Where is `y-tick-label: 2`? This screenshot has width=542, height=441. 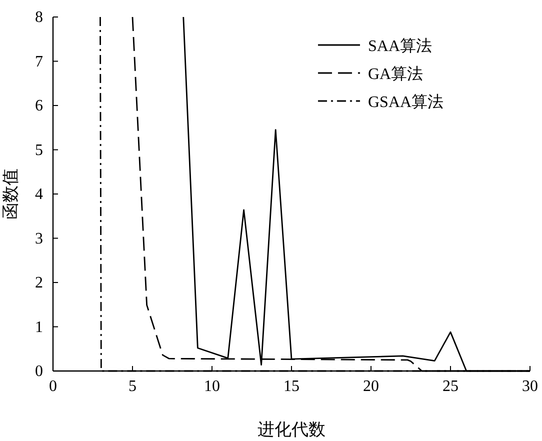
y-tick-label: 2 is located at coordinates (39, 283).